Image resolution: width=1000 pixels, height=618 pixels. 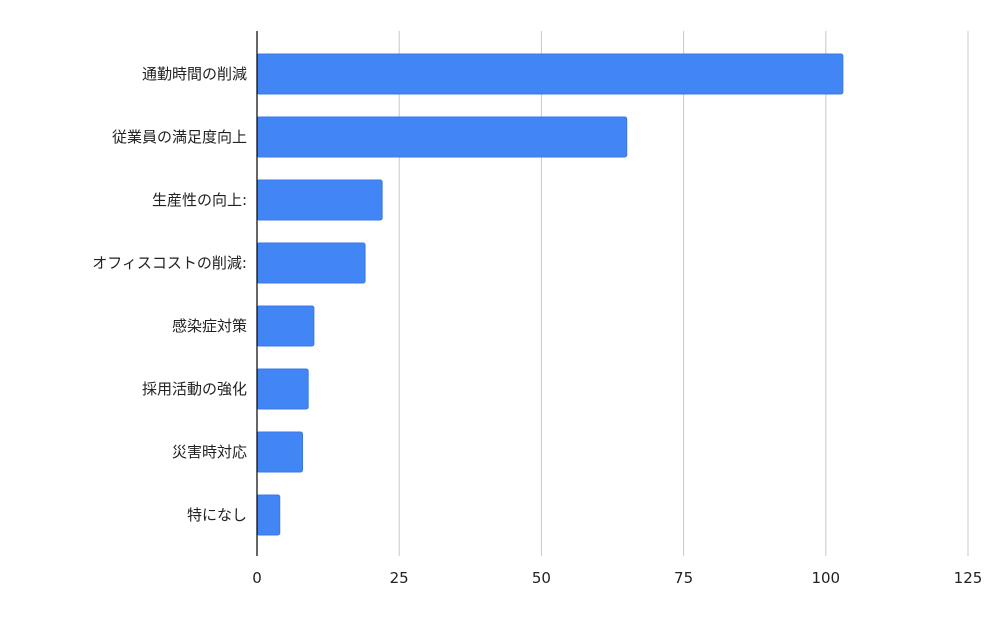 What do you see at coordinates (179, 137) in the screenshot?
I see `category-label: 従業員の満足度向上` at bounding box center [179, 137].